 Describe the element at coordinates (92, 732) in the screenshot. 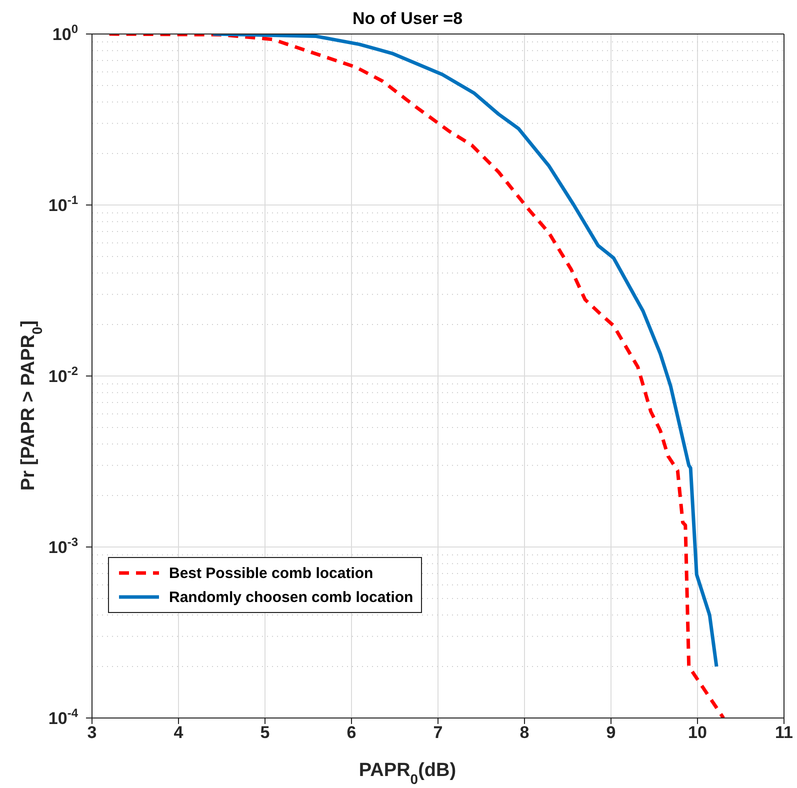

I see `x-tick-label: 3` at that location.